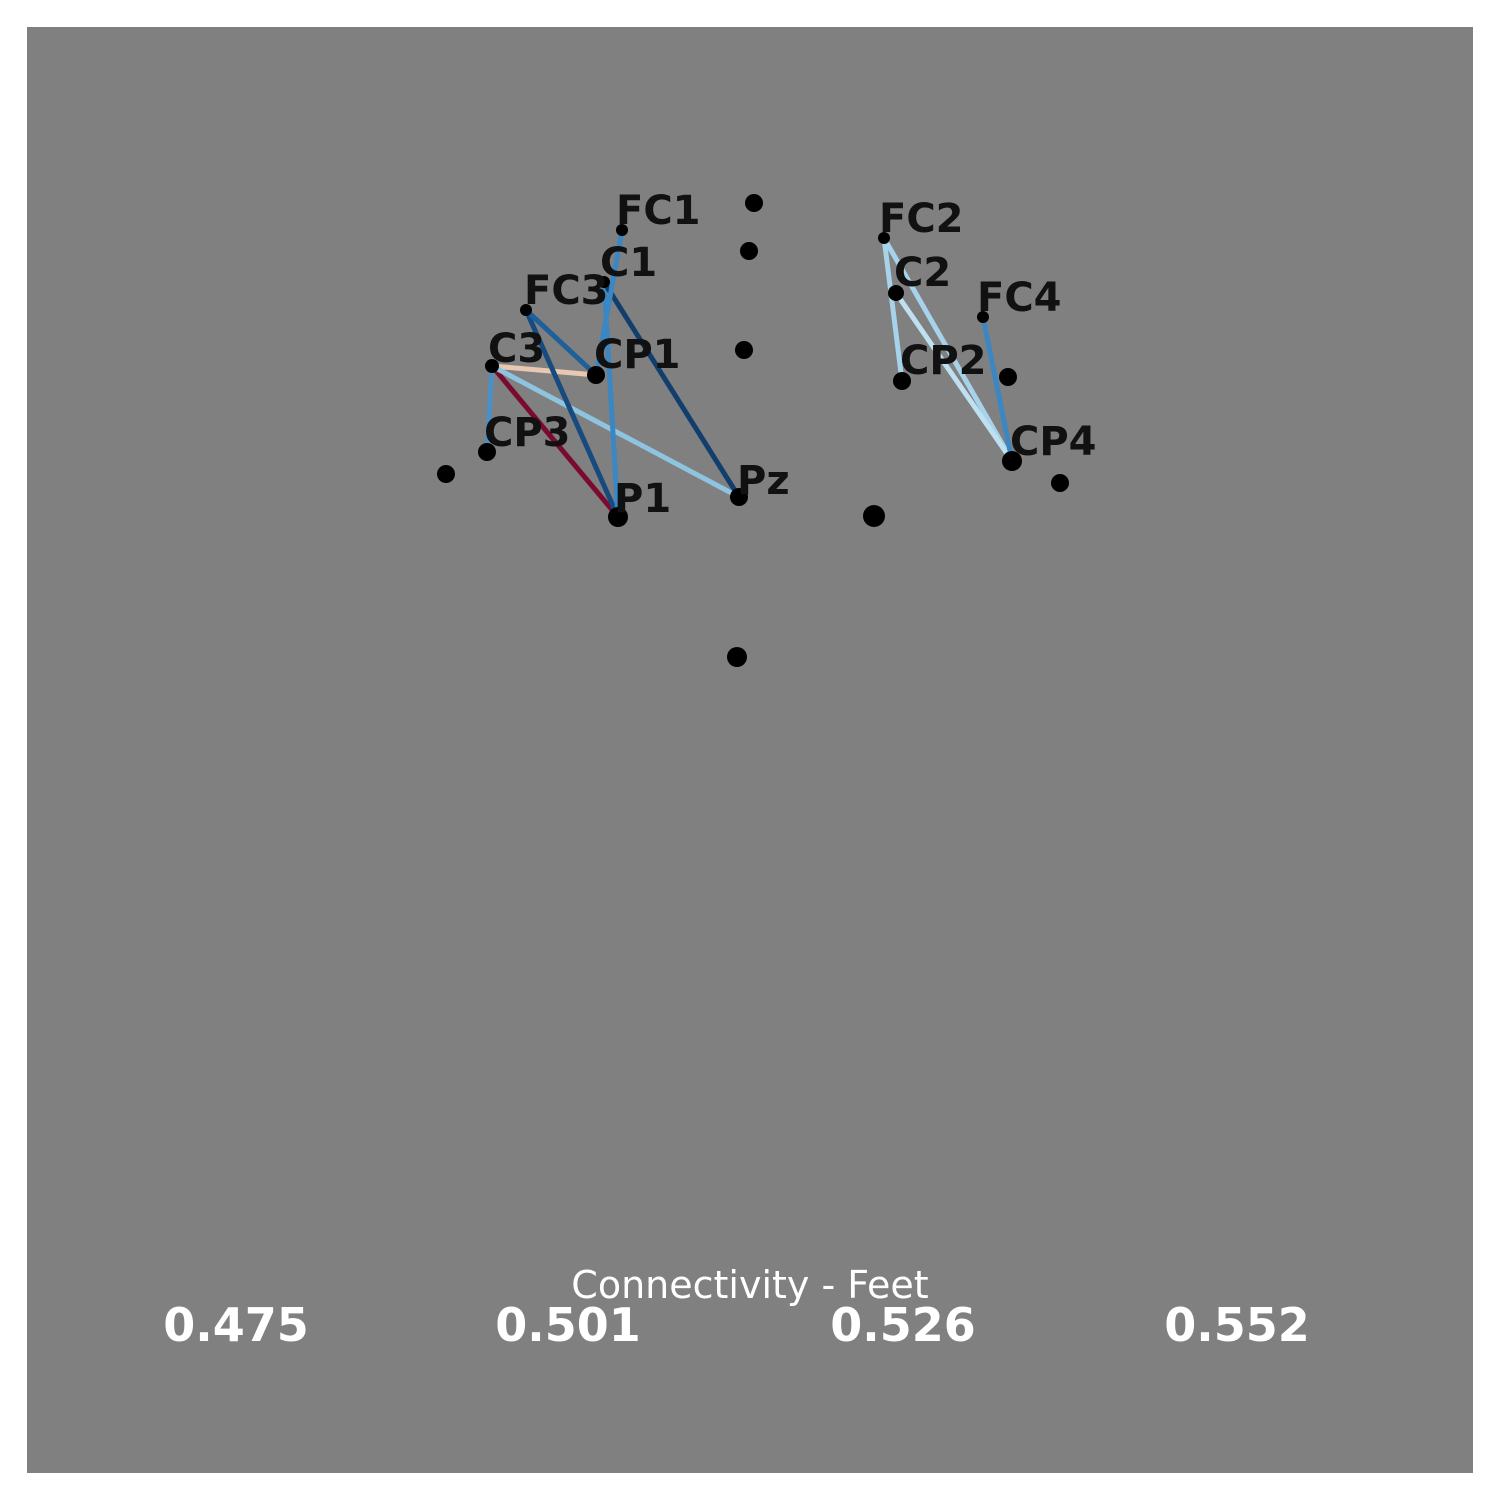 This screenshot has width=1500, height=1500. What do you see at coordinates (943, 361) in the screenshot?
I see `sensor-label-cp2: CP2` at bounding box center [943, 361].